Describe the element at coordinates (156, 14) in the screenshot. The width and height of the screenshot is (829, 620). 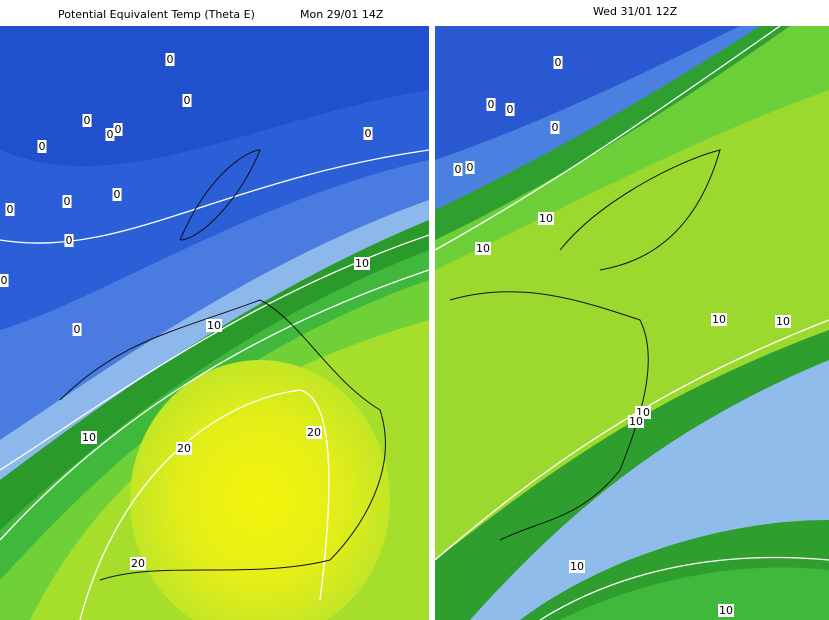
I see `map-title: Potential Equivalent Temp (Theta E)` at that location.